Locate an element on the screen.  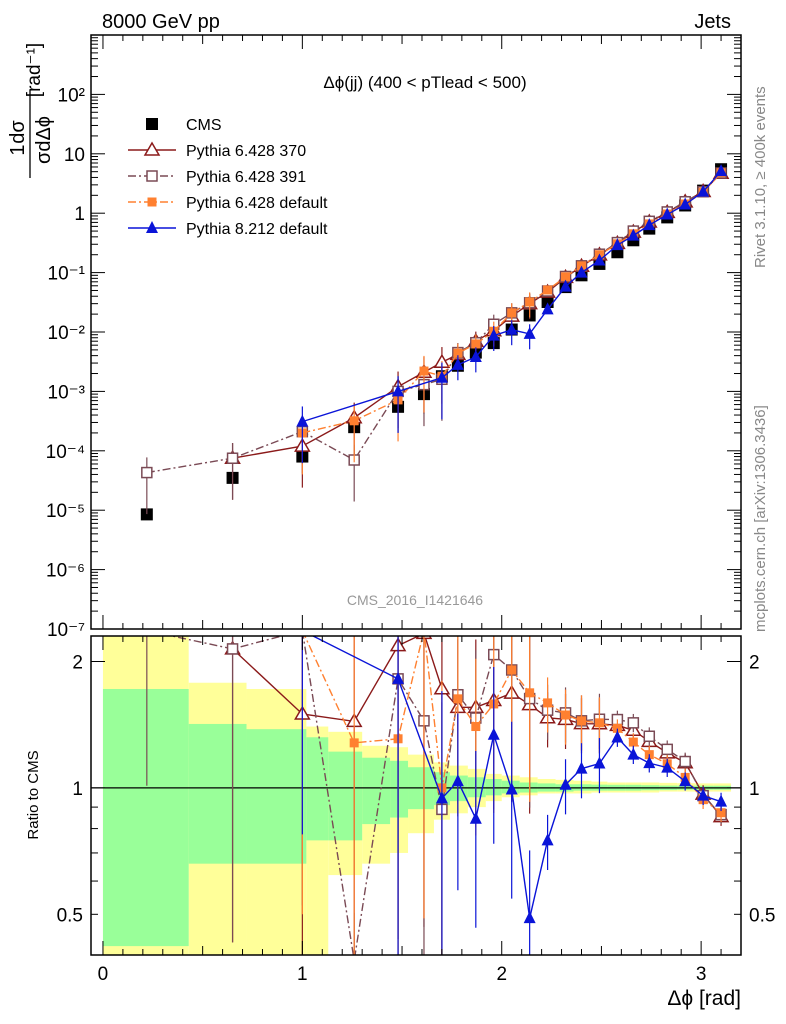
y-axis-label: 1dσ σdΔϕ [rad⁻¹] is located at coordinates (31, 110).